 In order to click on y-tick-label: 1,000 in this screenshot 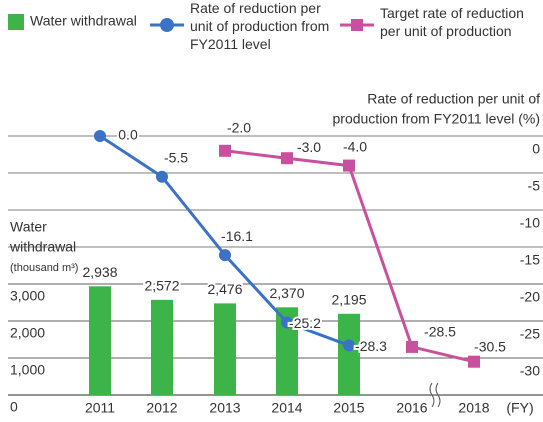, I will do `click(27, 370)`.